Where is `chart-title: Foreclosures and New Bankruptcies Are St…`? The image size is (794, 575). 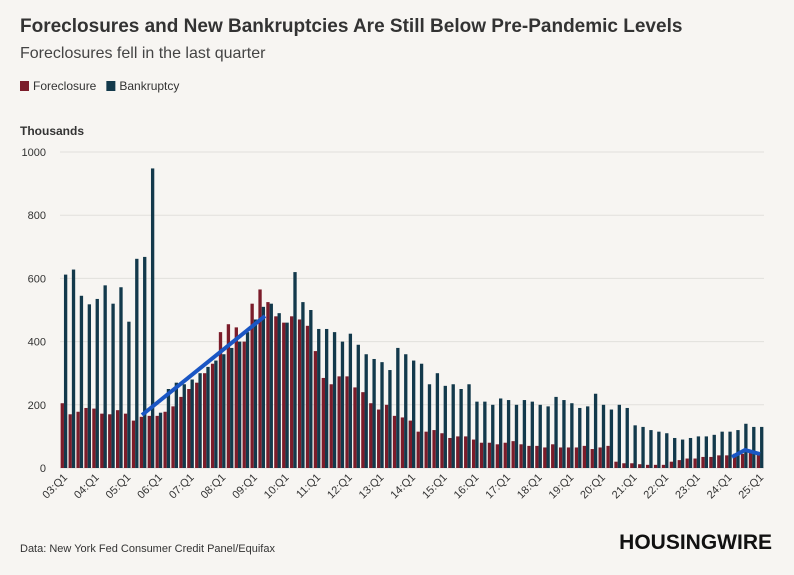 chart-title: Foreclosures and New Bankruptcies Are St… is located at coordinates (351, 26).